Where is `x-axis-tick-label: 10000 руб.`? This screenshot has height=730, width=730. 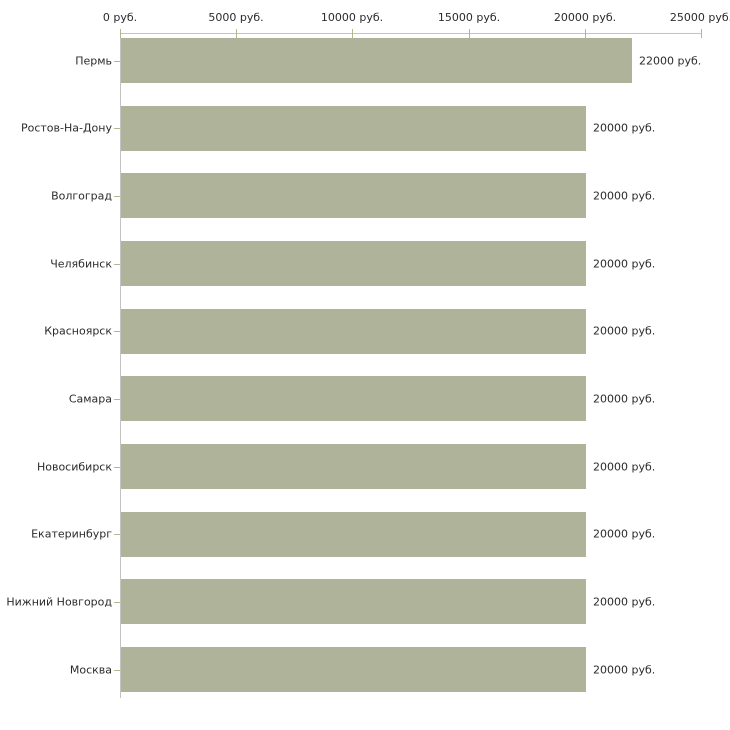 x-axis-tick-label: 10000 руб. is located at coordinates (352, 17).